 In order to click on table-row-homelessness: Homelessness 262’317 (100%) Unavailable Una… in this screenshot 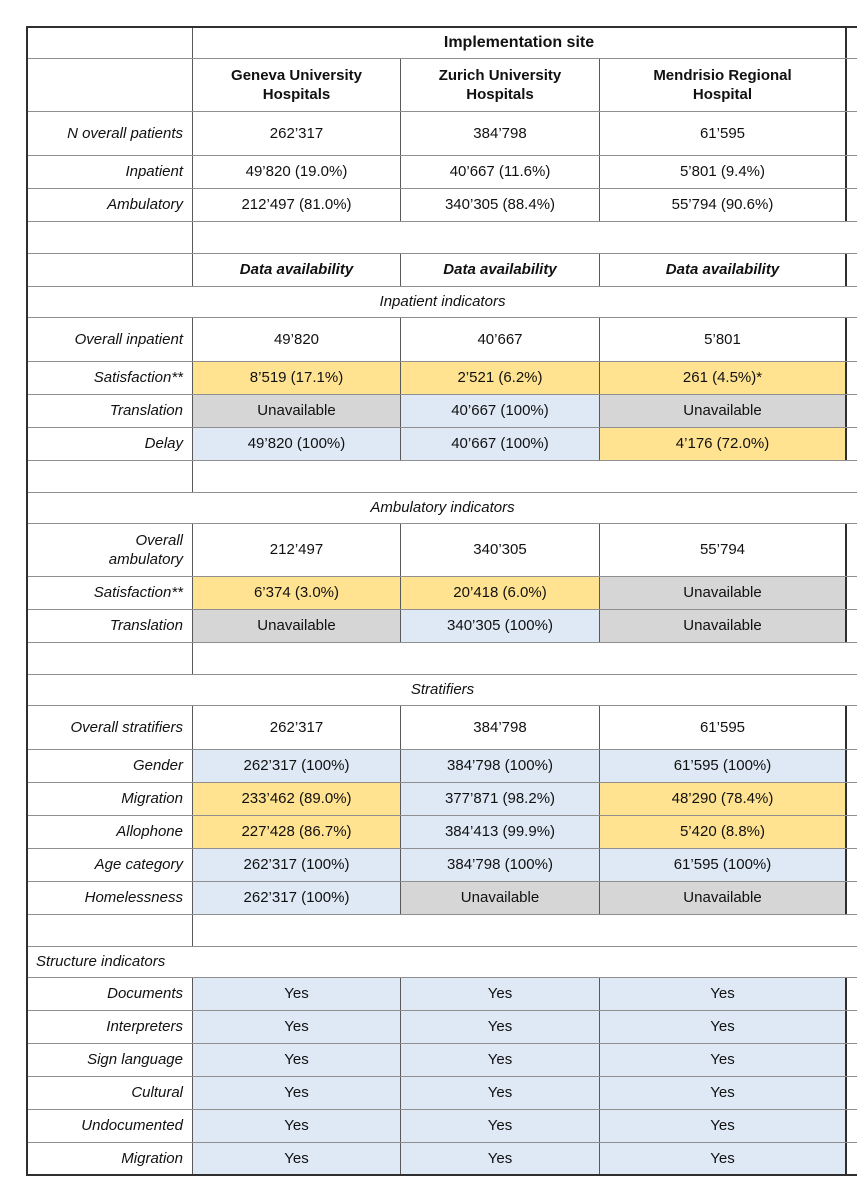, I will do `click(442, 898)`.